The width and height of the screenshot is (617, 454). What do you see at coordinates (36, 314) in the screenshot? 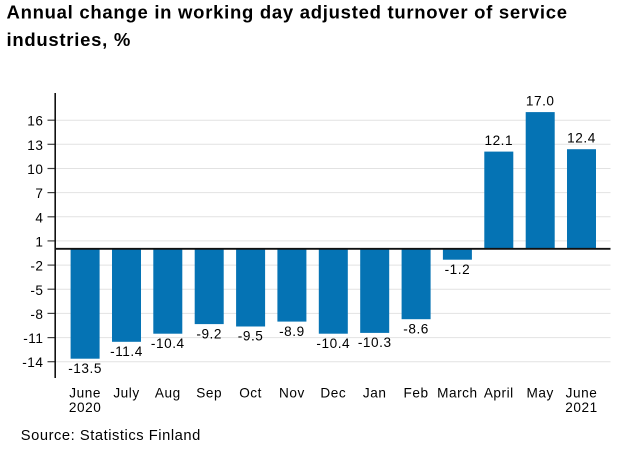
I see `svg-text: -8` at bounding box center [36, 314].